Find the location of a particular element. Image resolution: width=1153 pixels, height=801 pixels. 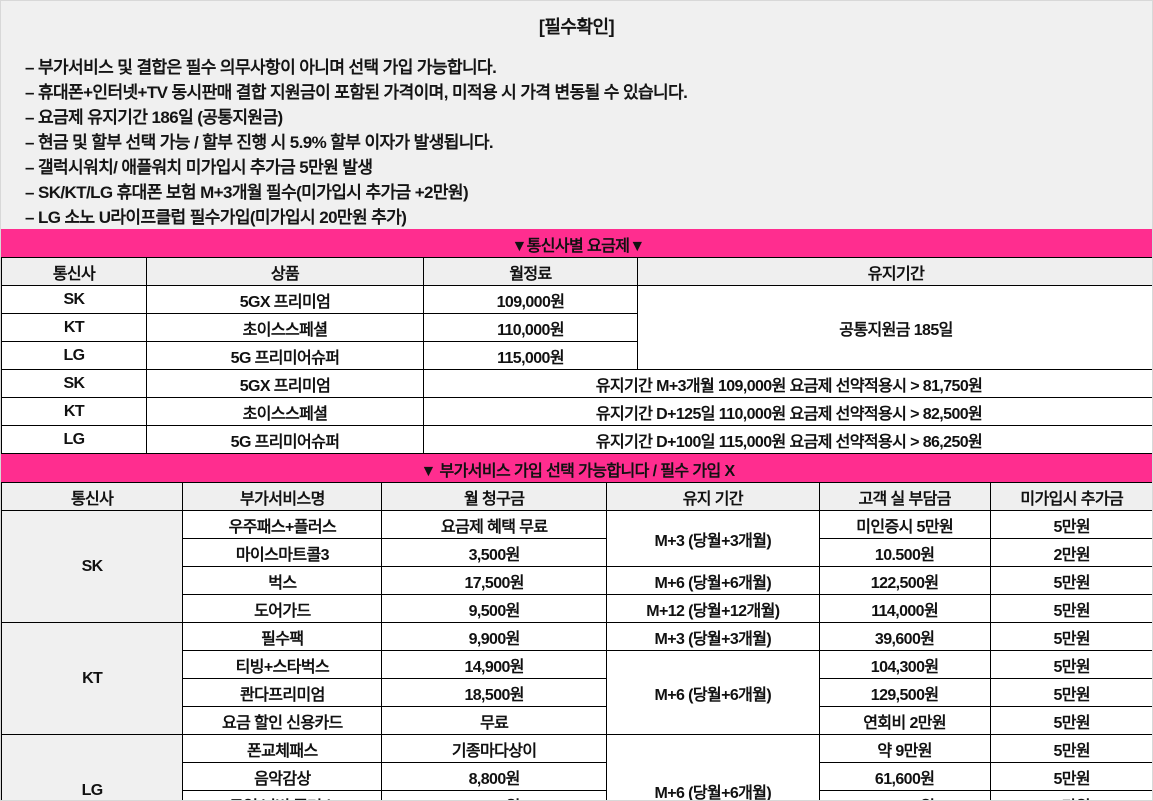

notice-title: [필수확인] is located at coordinates (576, 27).